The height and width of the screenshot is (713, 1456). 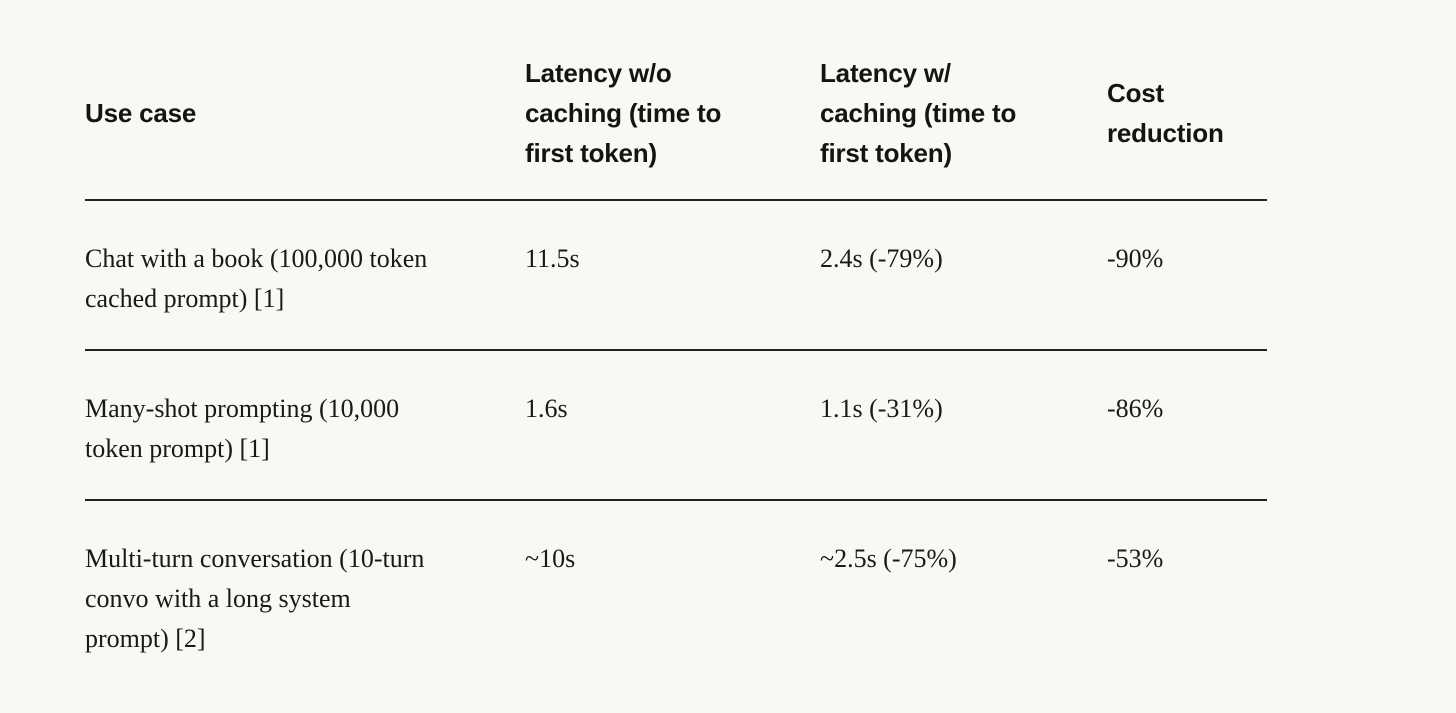 I want to click on latency-with-caching-cell: ~2.5s (-75%), so click(x=888, y=558).